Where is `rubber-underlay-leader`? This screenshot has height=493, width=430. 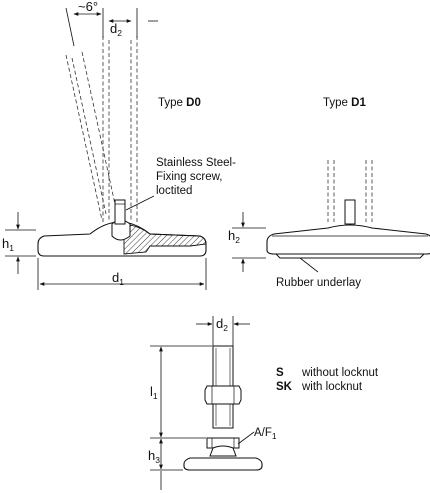 rubber-underlay-leader is located at coordinates (309, 265).